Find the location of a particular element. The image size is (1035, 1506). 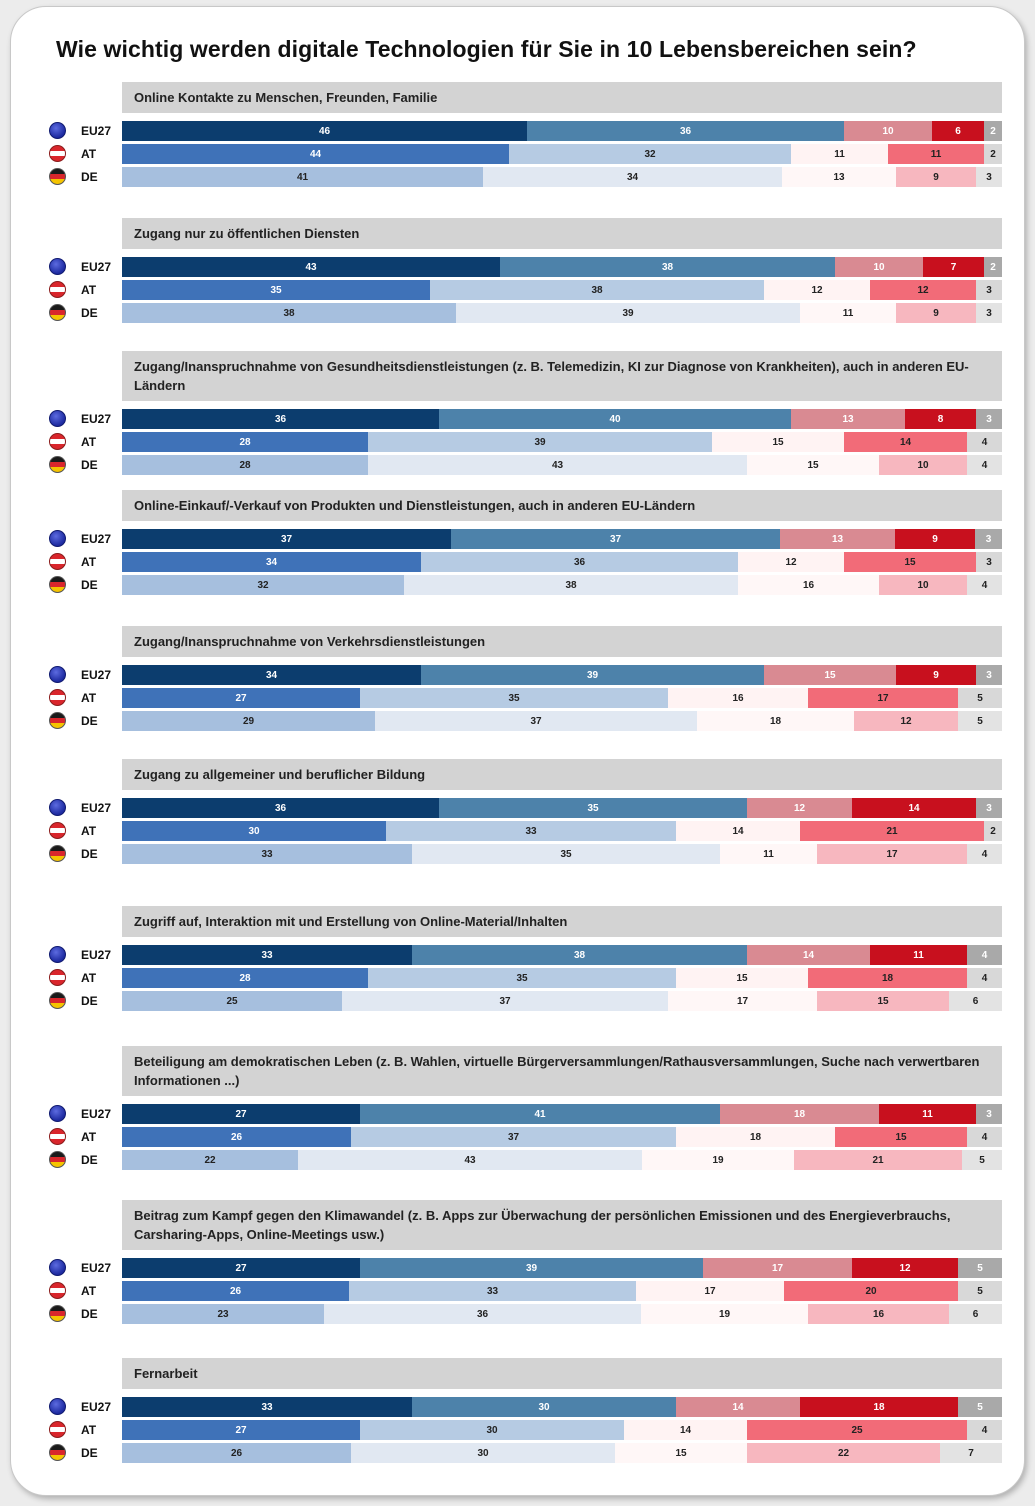

bar-segment: 35 is located at coordinates (522, 978).